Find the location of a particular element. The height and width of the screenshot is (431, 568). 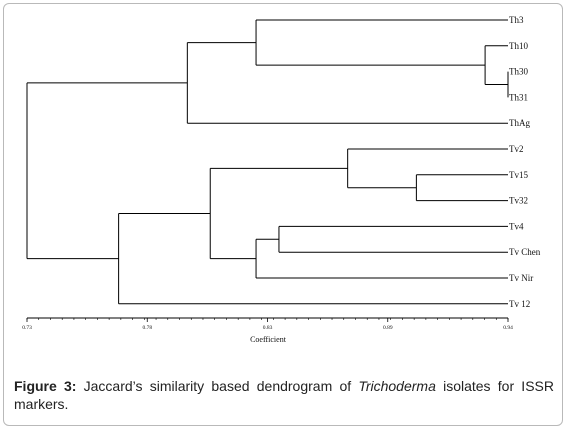

leaf-label: Th3 is located at coordinates (516, 20).